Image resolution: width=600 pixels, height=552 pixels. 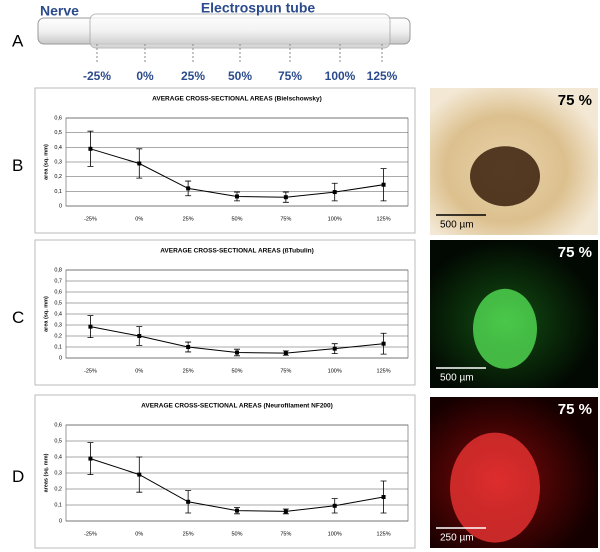 I want to click on panel-a: A Nerve Electrospun tube, so click(x=211, y=25).